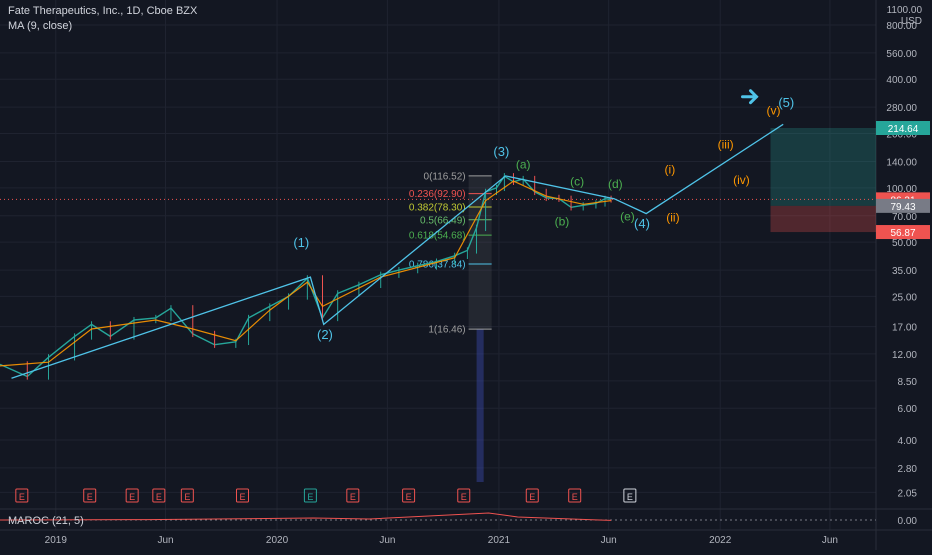  I want to click on y-tick-label: 800.00, so click(901, 26).